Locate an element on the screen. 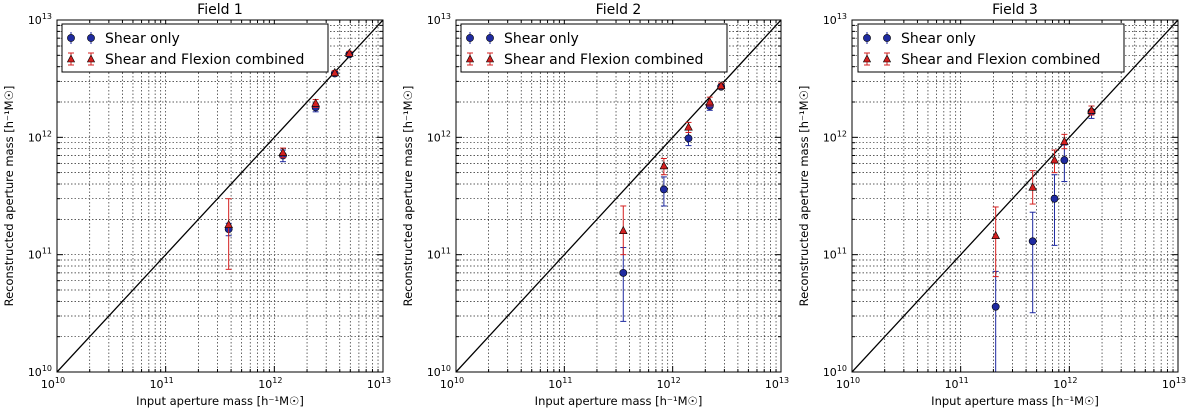  chart-title: Field 2 is located at coordinates (619, 10).